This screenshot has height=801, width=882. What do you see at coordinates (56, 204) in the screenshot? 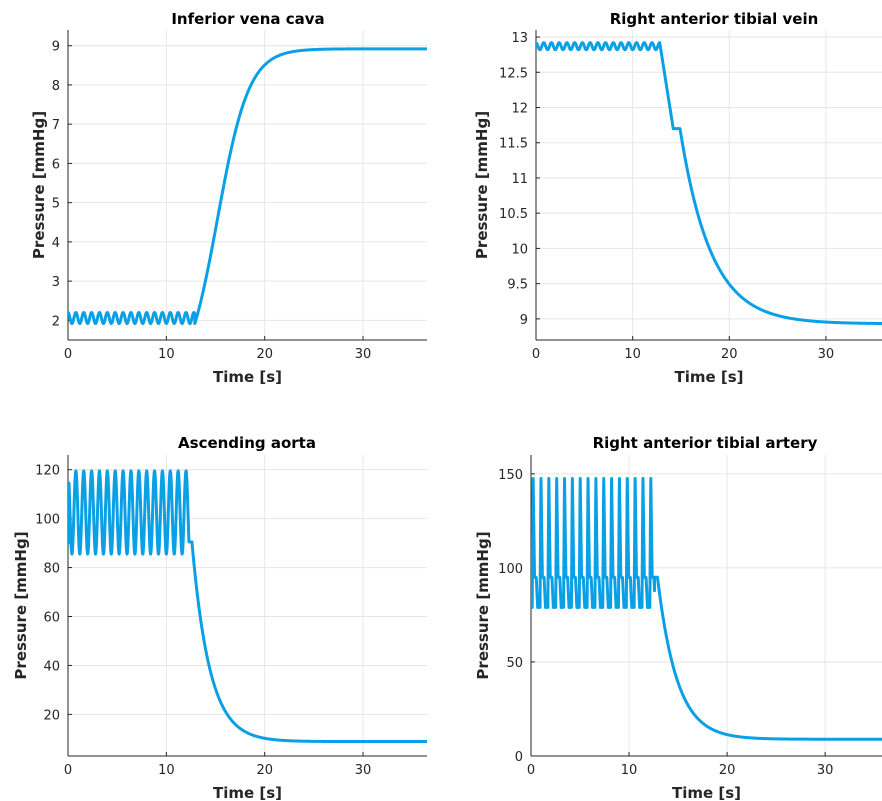
I see `y-tick-label-3: 5` at bounding box center [56, 204].